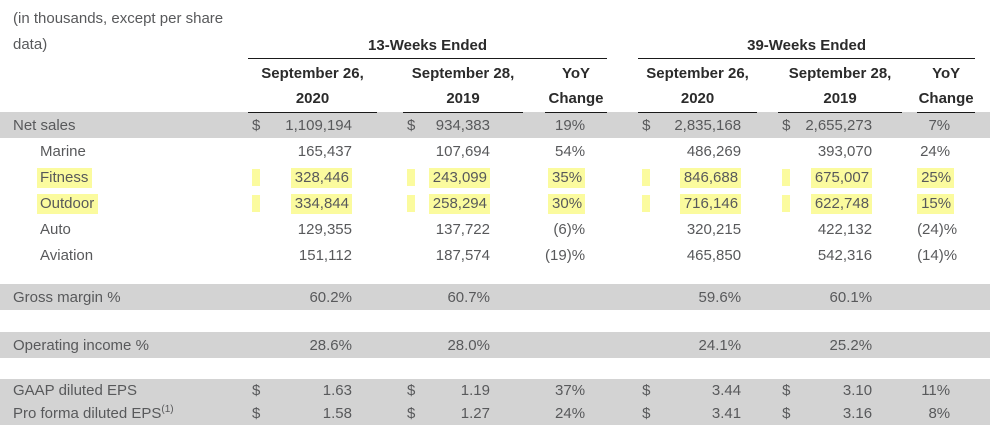 The image size is (990, 439). What do you see at coordinates (330, 297) in the screenshot?
I see `cell-value: 60.2%` at bounding box center [330, 297].